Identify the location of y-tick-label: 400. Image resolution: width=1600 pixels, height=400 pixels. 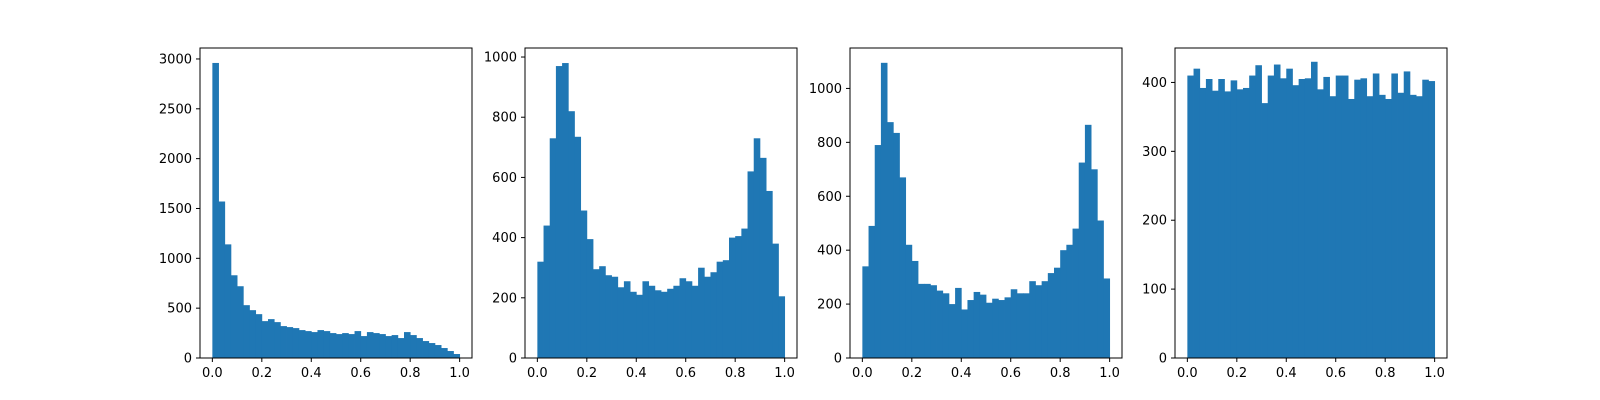
(829, 251).